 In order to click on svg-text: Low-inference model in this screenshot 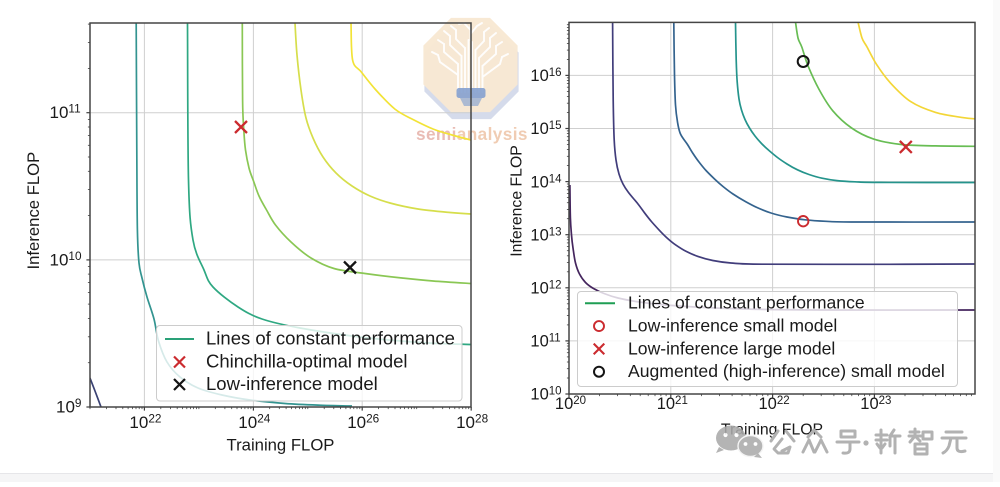, I will do `click(292, 383)`.